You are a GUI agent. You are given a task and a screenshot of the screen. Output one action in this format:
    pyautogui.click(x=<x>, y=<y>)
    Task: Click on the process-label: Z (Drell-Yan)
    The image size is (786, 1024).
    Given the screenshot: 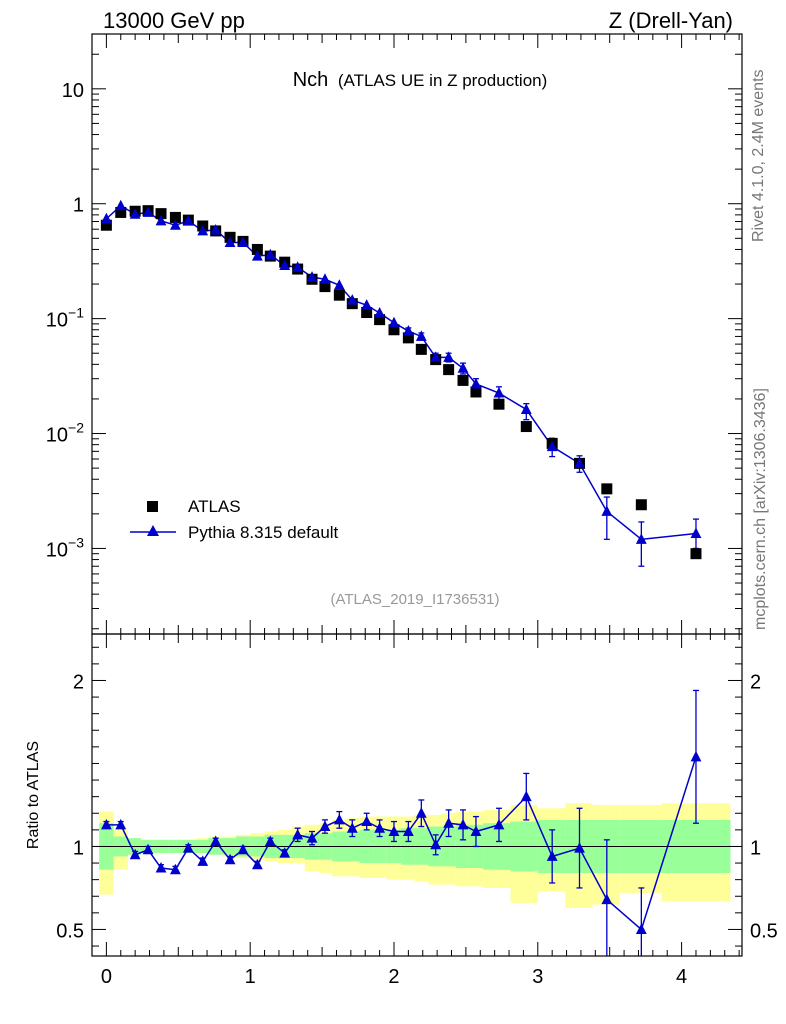 What is the action you would take?
    pyautogui.click(x=671, y=20)
    